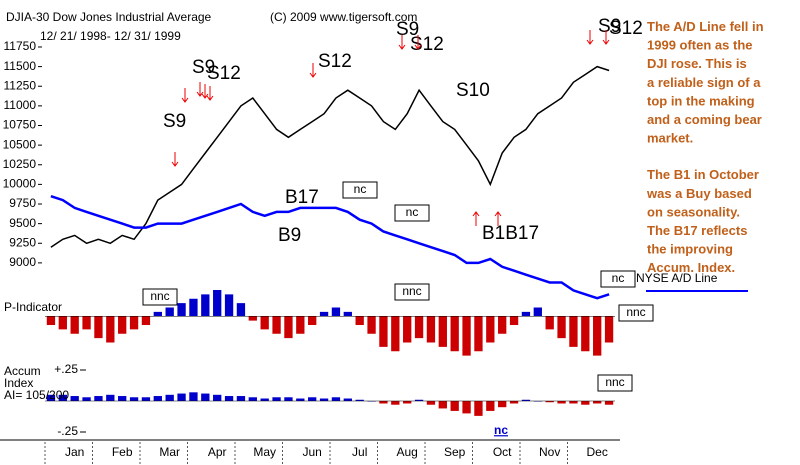 The width and height of the screenshot is (800, 465). I want to click on note-line: The B17 reflects, so click(697, 230).